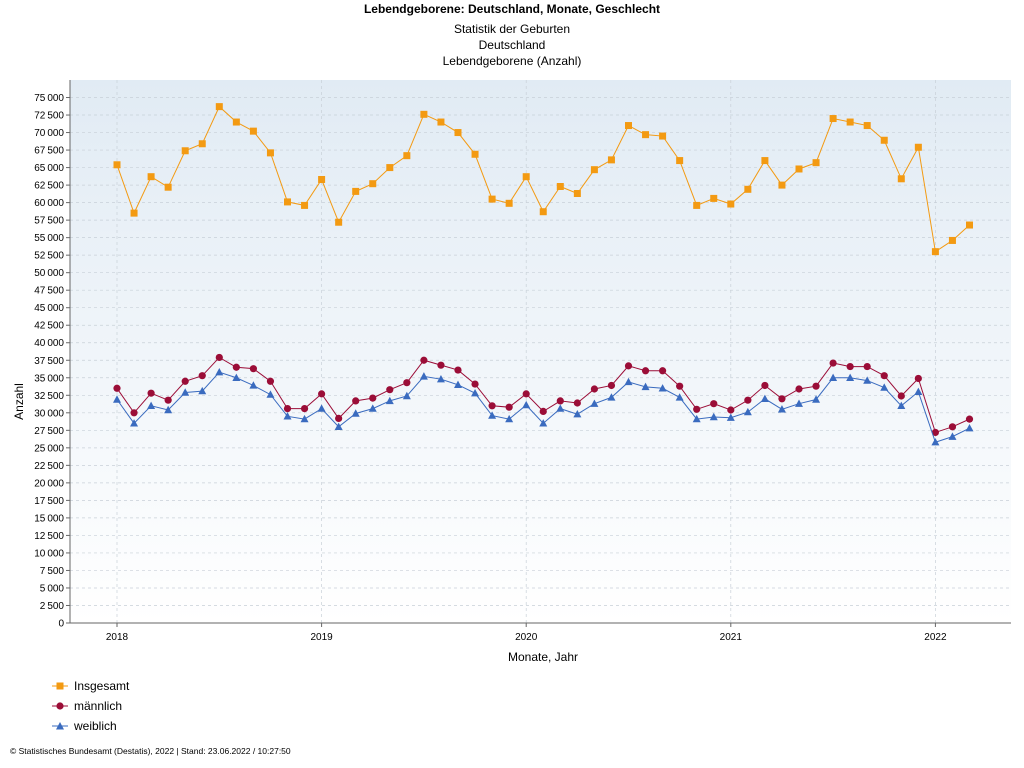 The height and width of the screenshot is (768, 1024). What do you see at coordinates (90, 706) in the screenshot?
I see `legend-item-maennlich: männlich` at bounding box center [90, 706].